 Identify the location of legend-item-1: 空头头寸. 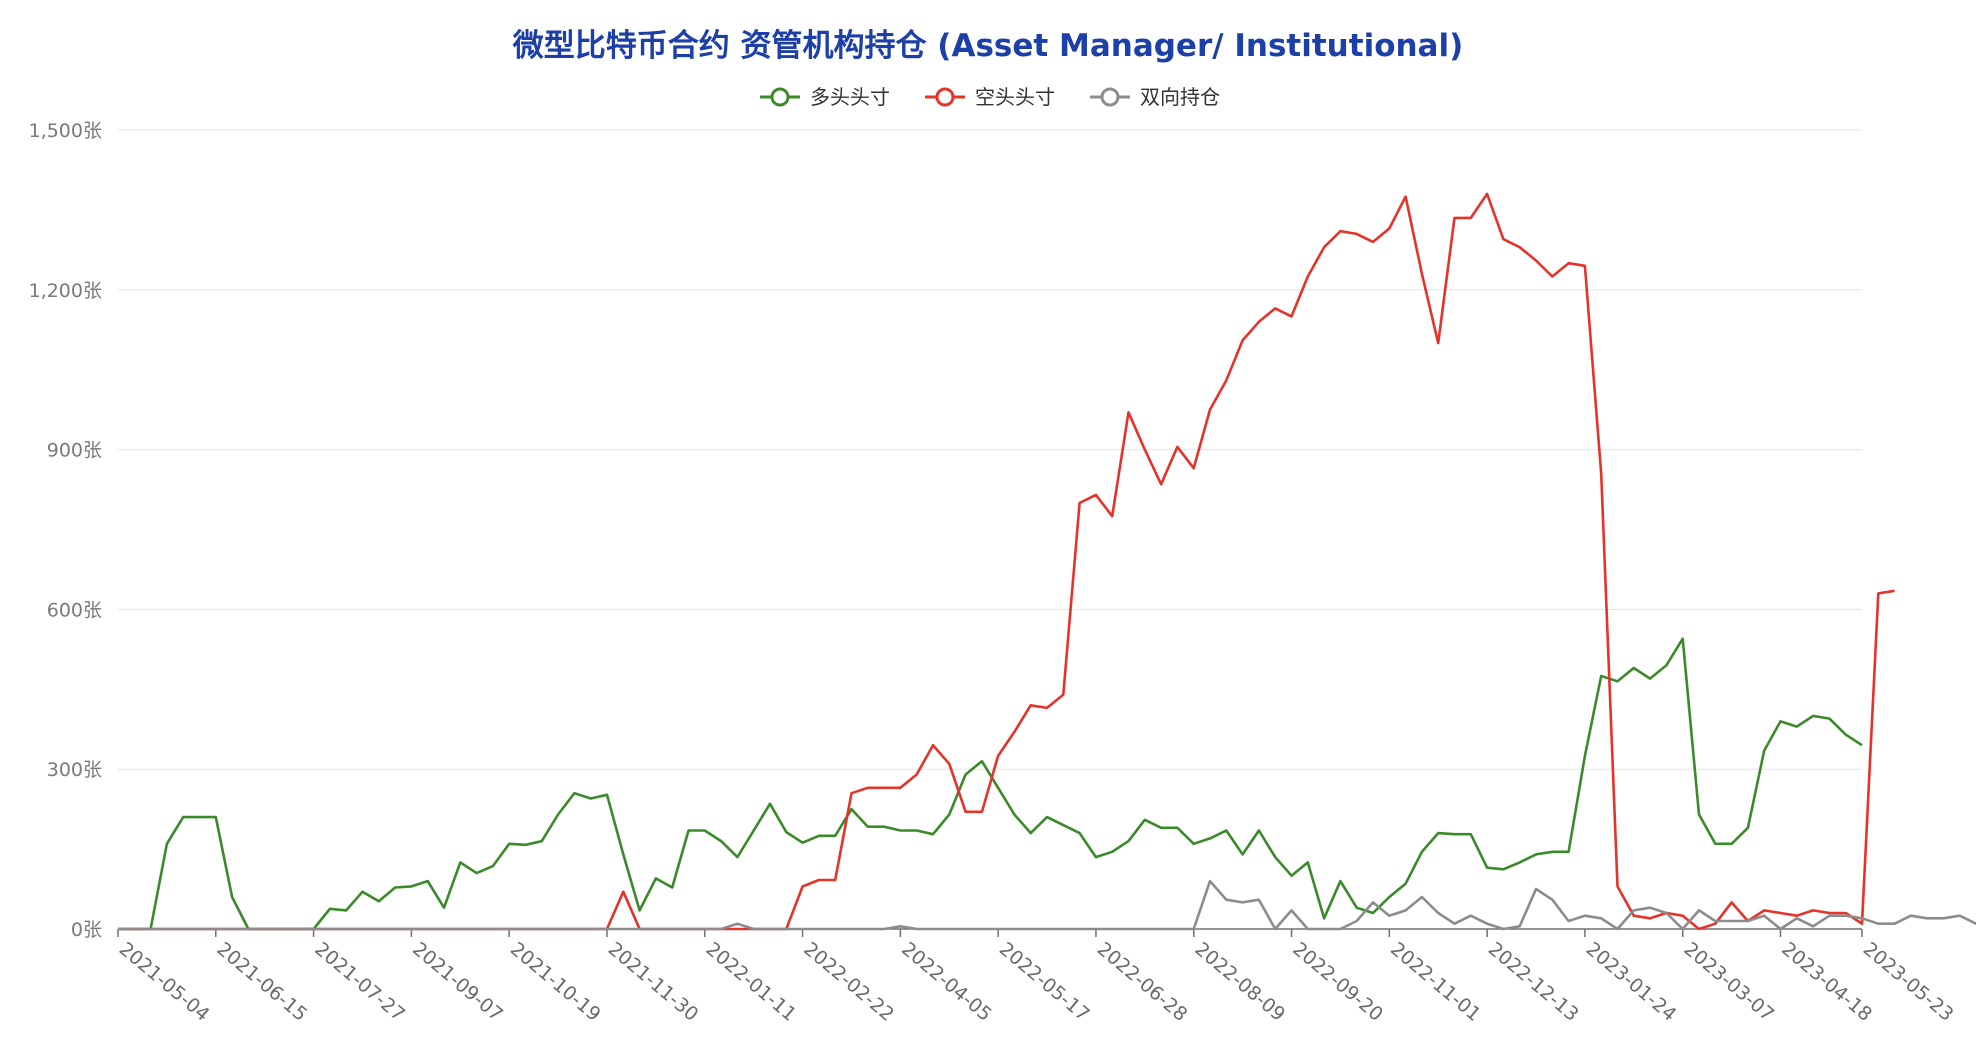
(990, 97).